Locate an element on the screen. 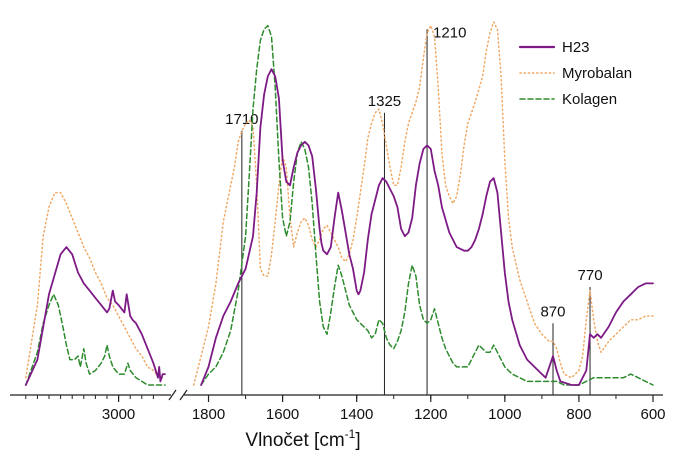  peak-label-870: 870 is located at coordinates (552, 311).